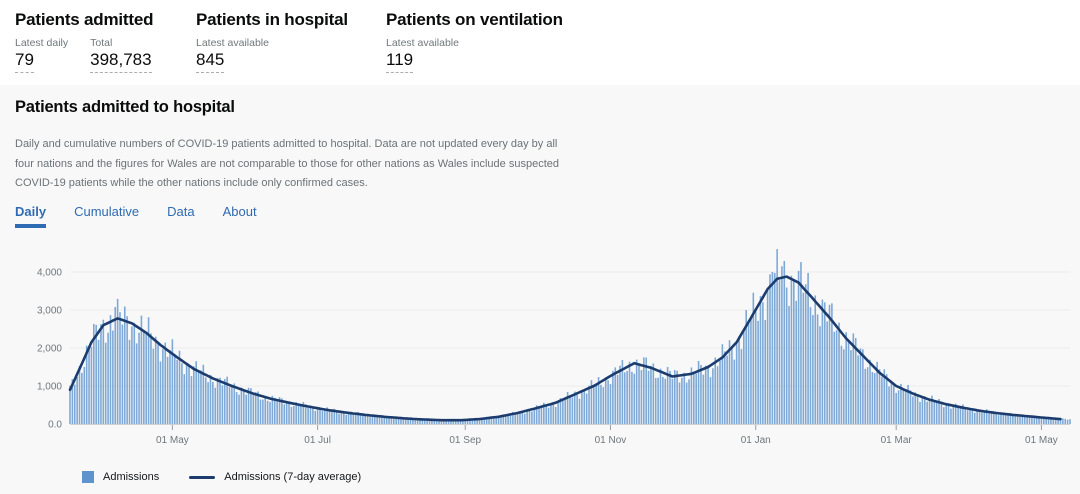 This screenshot has width=1080, height=494. Describe the element at coordinates (49, 349) in the screenshot. I see `y-axis-tick-label: 2,000` at that location.